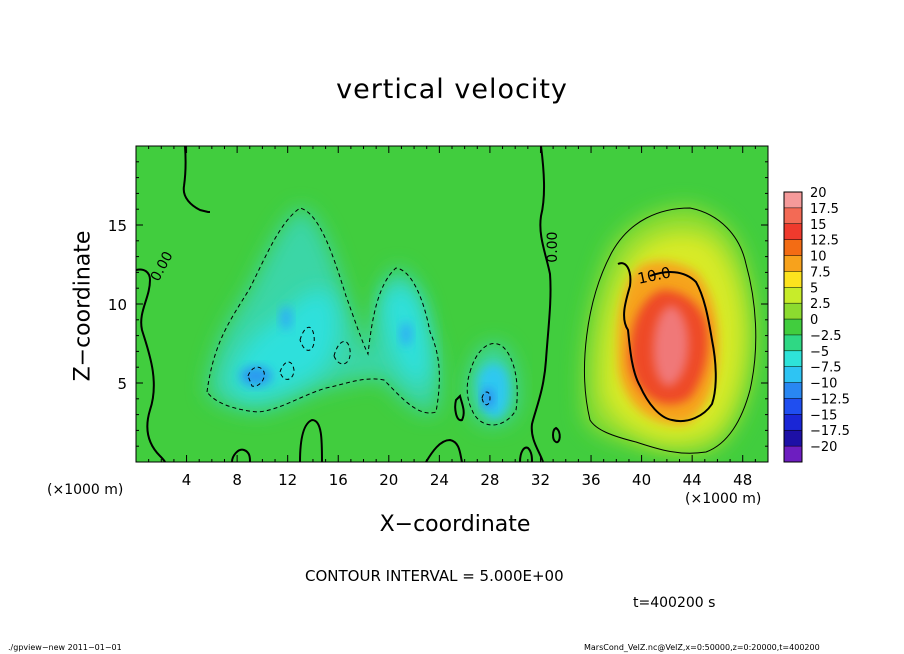  I want to click on colorbar-label: 2.5, so click(820, 304).